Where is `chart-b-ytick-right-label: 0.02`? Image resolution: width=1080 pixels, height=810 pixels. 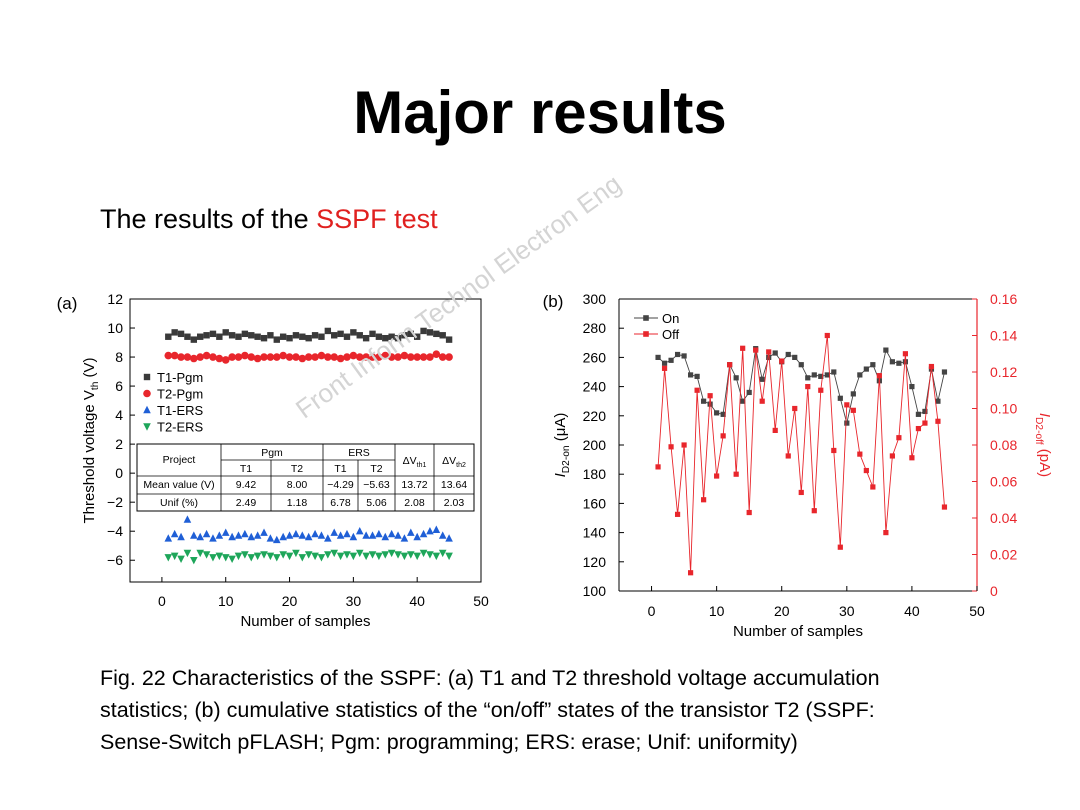 chart-b-ytick-right-label: 0.02 is located at coordinates (1003, 555).